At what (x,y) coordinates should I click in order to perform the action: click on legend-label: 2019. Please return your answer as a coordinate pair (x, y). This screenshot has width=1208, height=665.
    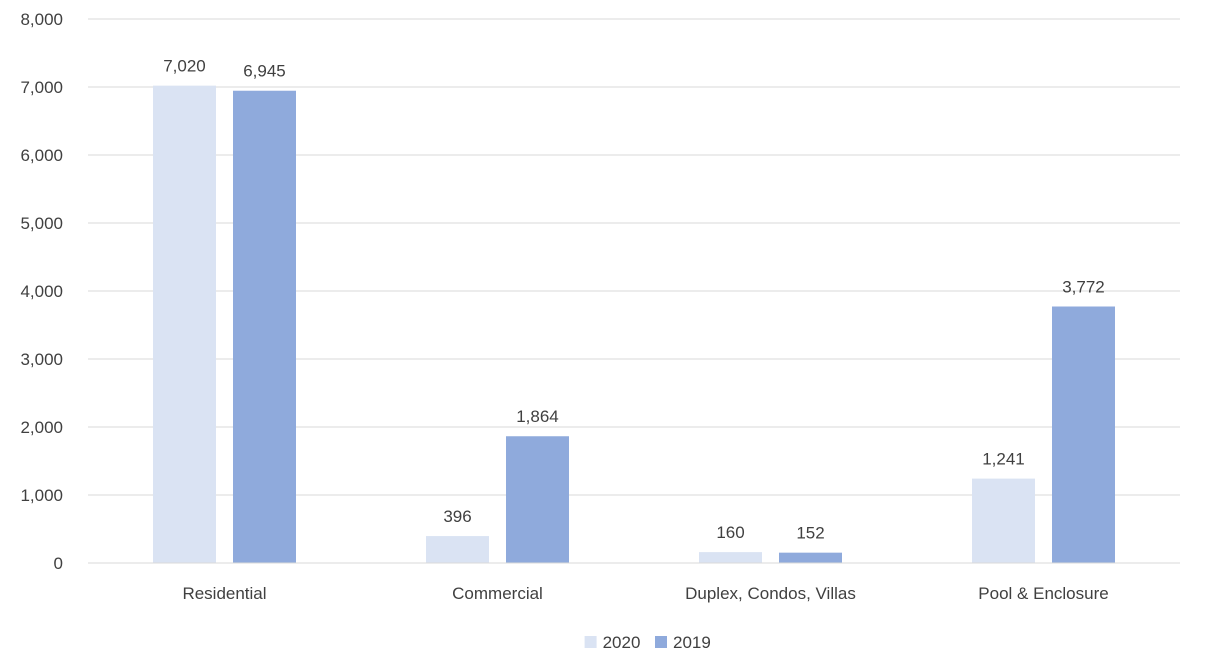
    Looking at the image, I should click on (692, 642).